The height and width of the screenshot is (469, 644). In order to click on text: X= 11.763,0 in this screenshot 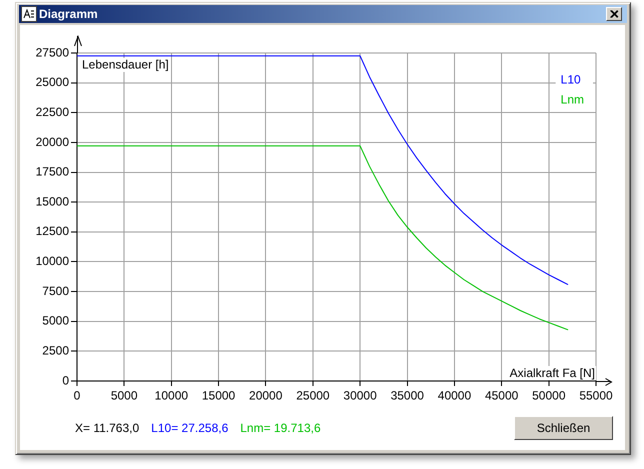, I will do `click(107, 428)`.